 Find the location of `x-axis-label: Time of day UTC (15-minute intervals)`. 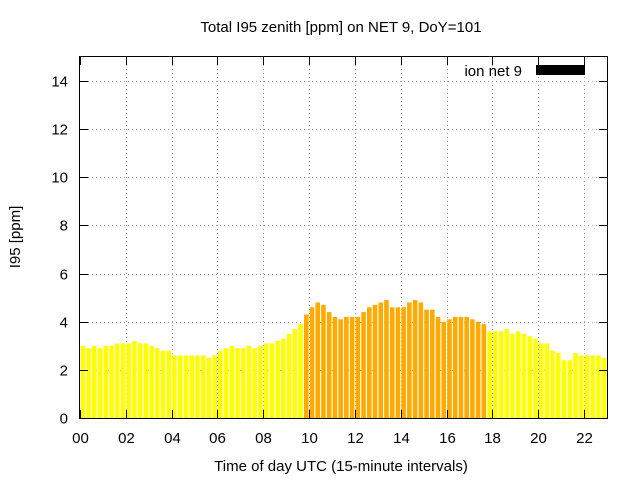

x-axis-label: Time of day UTC (15-minute intervals) is located at coordinates (341, 466).